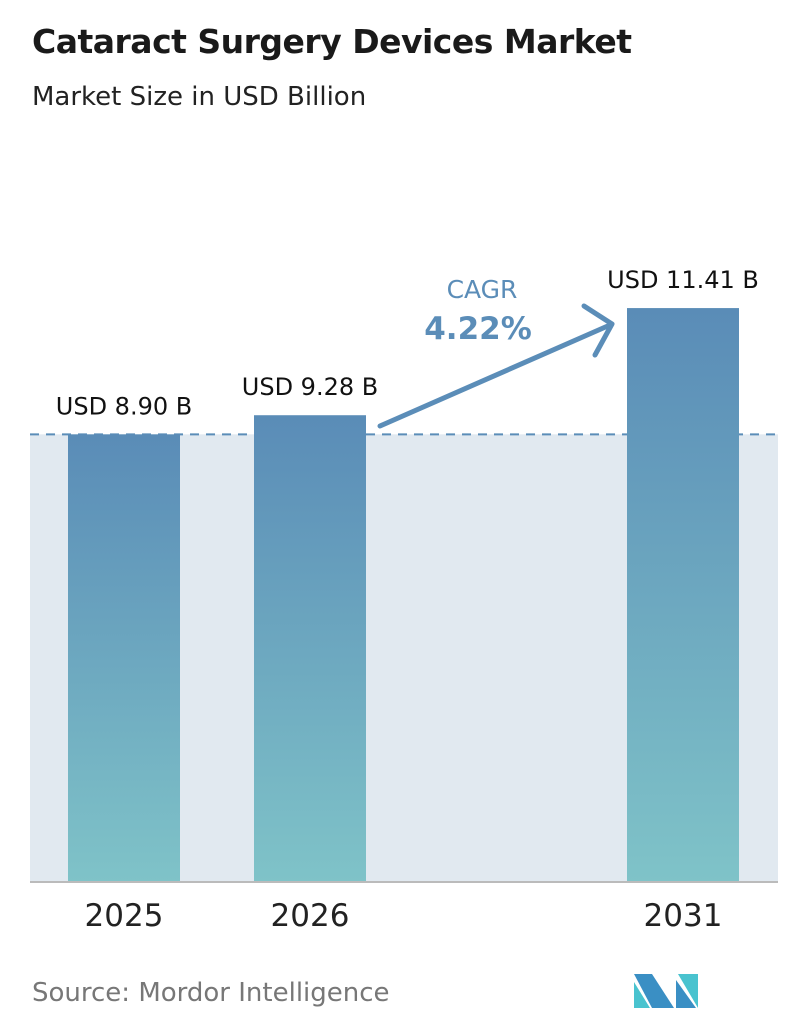  What do you see at coordinates (683, 916) in the screenshot?
I see `x-tick-2031: 2031` at bounding box center [683, 916].